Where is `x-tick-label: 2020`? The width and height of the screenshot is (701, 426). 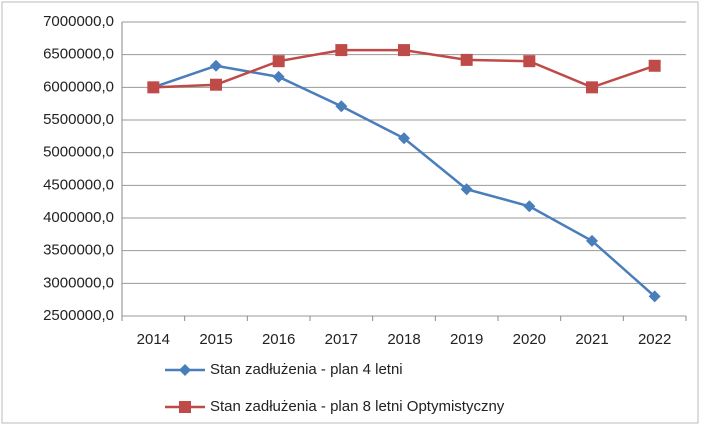 x-tick-label: 2020 is located at coordinates (529, 339).